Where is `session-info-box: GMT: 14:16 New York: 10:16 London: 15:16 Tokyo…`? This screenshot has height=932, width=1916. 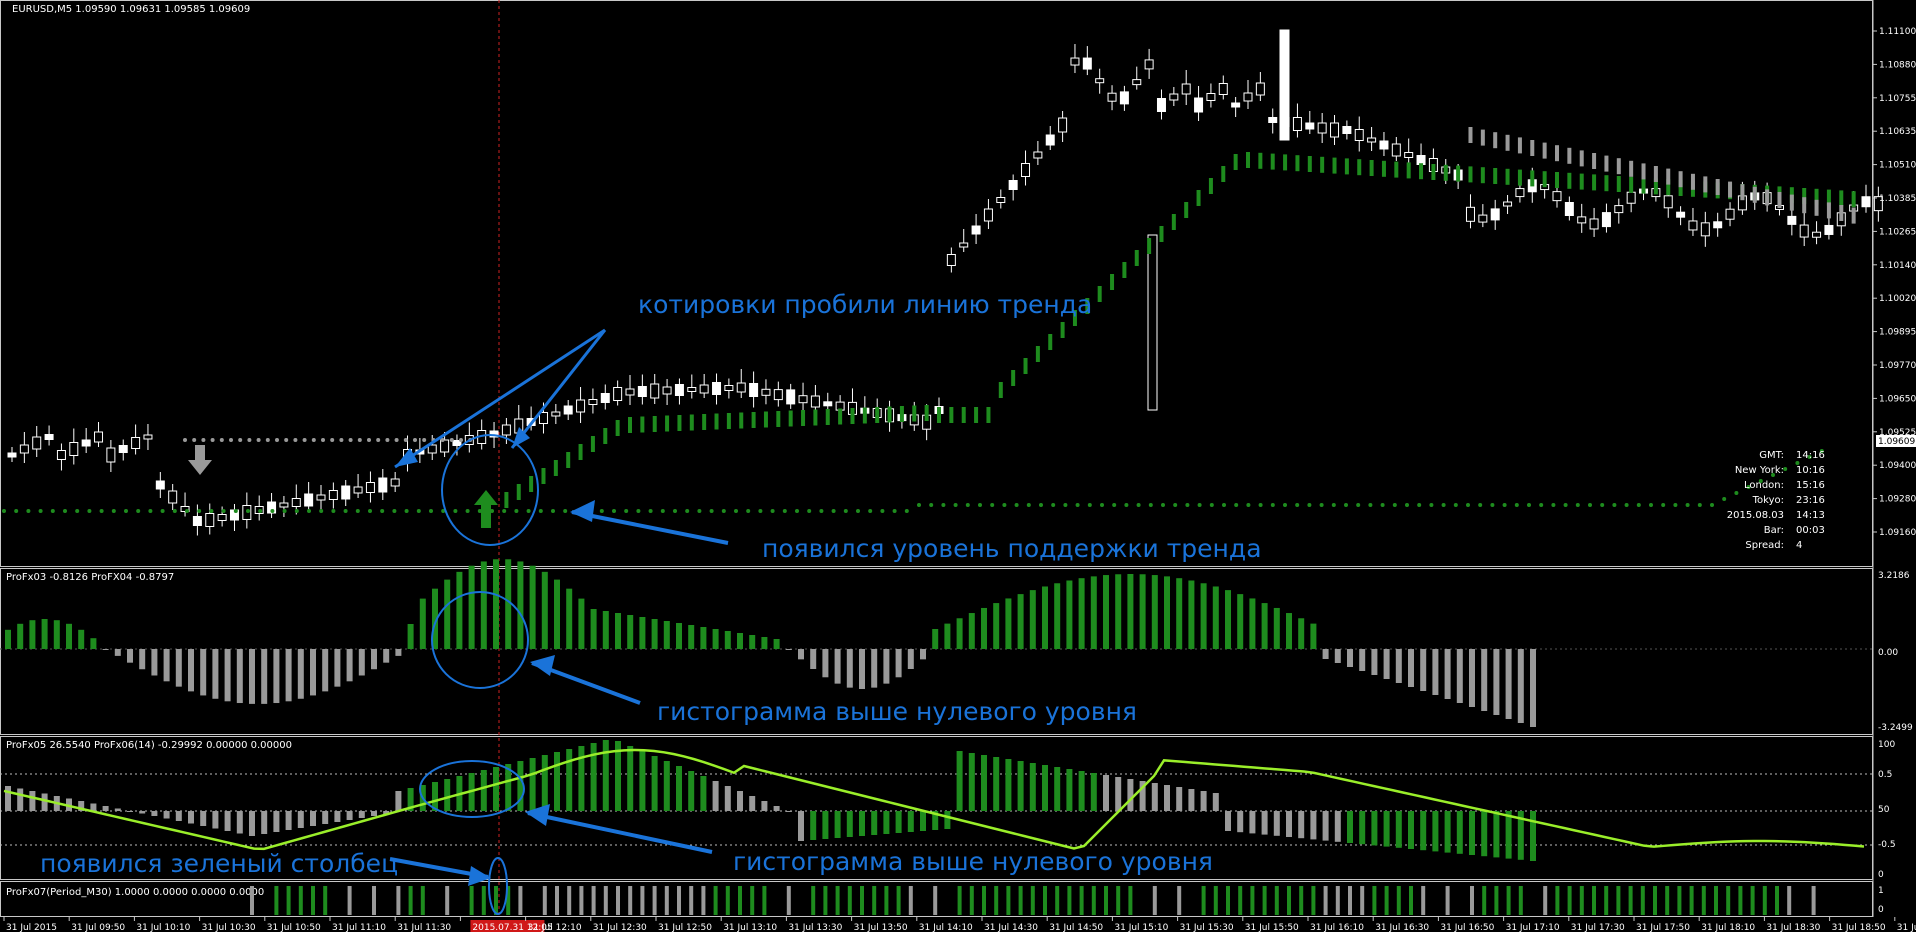
session-info-box: GMT: 14:16 New York: 10:16 London: 15:16 Tokyo… is located at coordinates (1776, 500).